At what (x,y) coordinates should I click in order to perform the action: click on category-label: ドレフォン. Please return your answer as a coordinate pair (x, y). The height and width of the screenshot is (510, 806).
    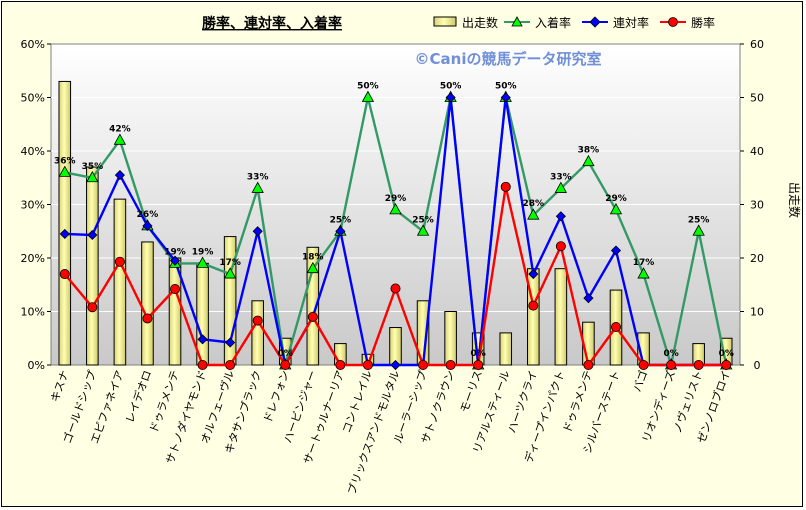
    Looking at the image, I should click on (276, 397).